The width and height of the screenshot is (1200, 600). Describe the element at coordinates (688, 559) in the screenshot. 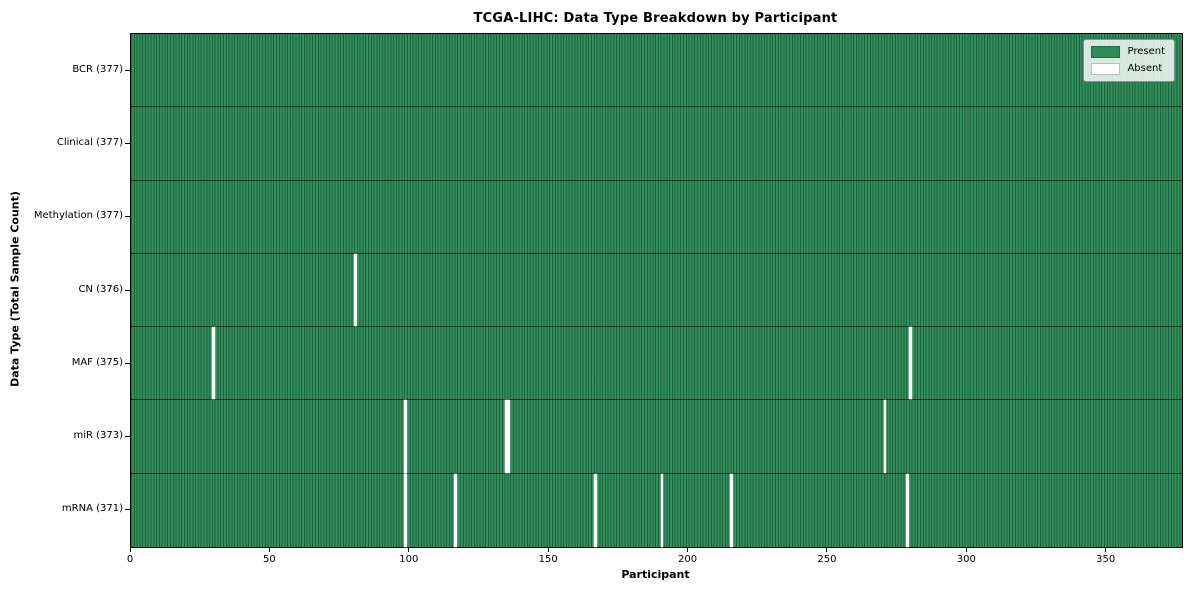

I see `x-tick-label: 200` at that location.